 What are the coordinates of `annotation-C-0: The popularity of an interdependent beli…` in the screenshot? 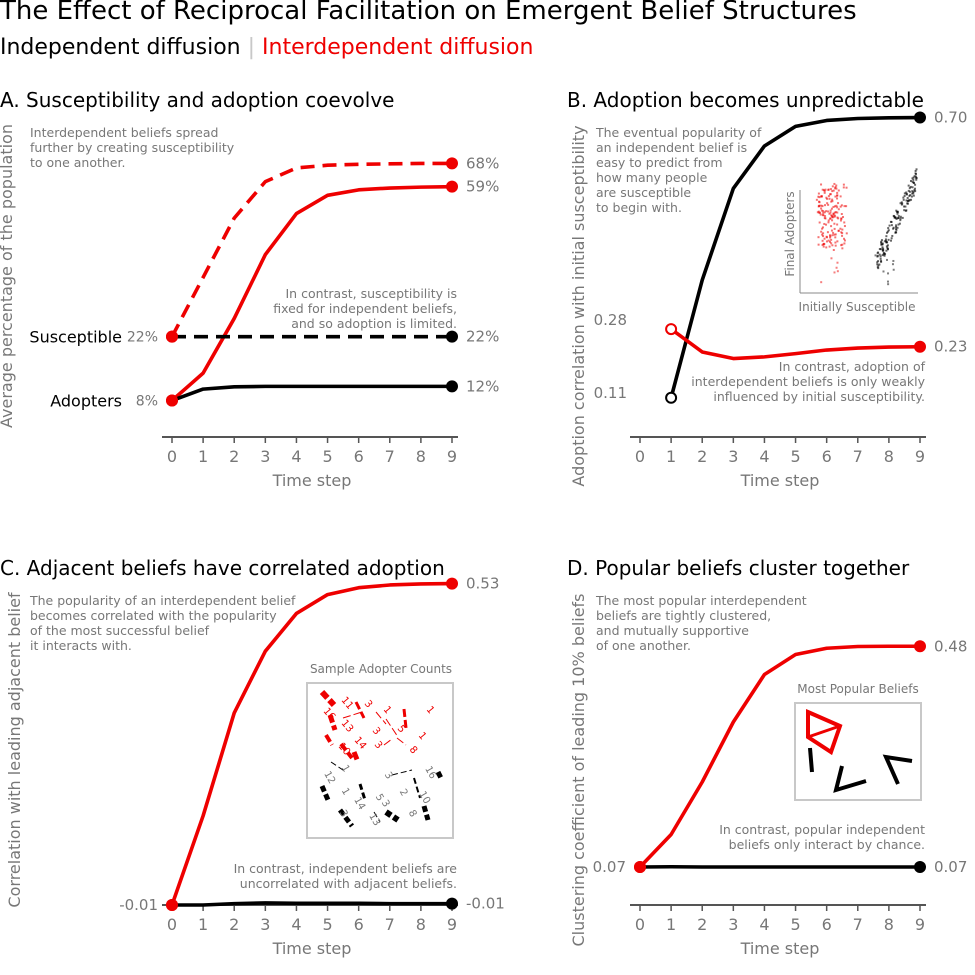 It's located at (162, 600).